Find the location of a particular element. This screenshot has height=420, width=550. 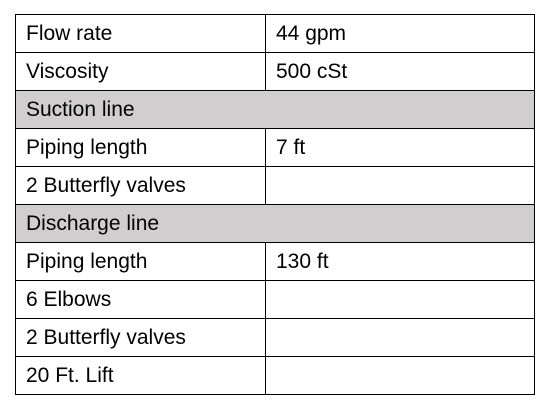

value-cell: 500 cSt is located at coordinates (400, 71).